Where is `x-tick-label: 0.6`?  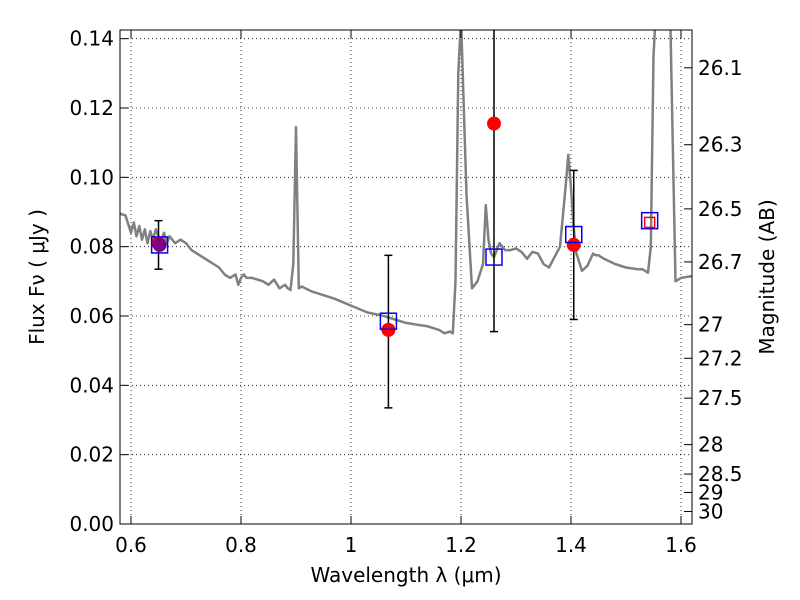 x-tick-label: 0.6 is located at coordinates (131, 545).